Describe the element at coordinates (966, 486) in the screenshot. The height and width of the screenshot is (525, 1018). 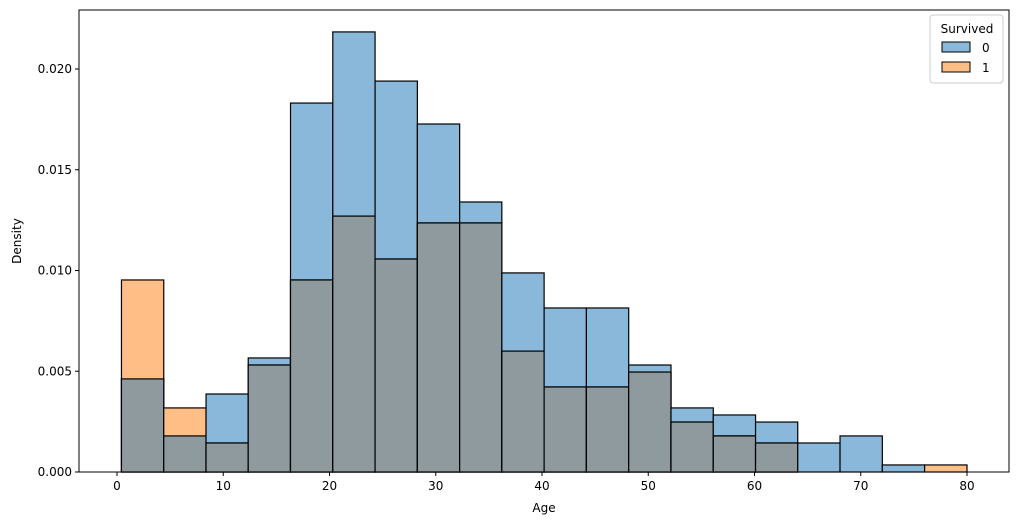
I see `x-tick-label: 80` at that location.